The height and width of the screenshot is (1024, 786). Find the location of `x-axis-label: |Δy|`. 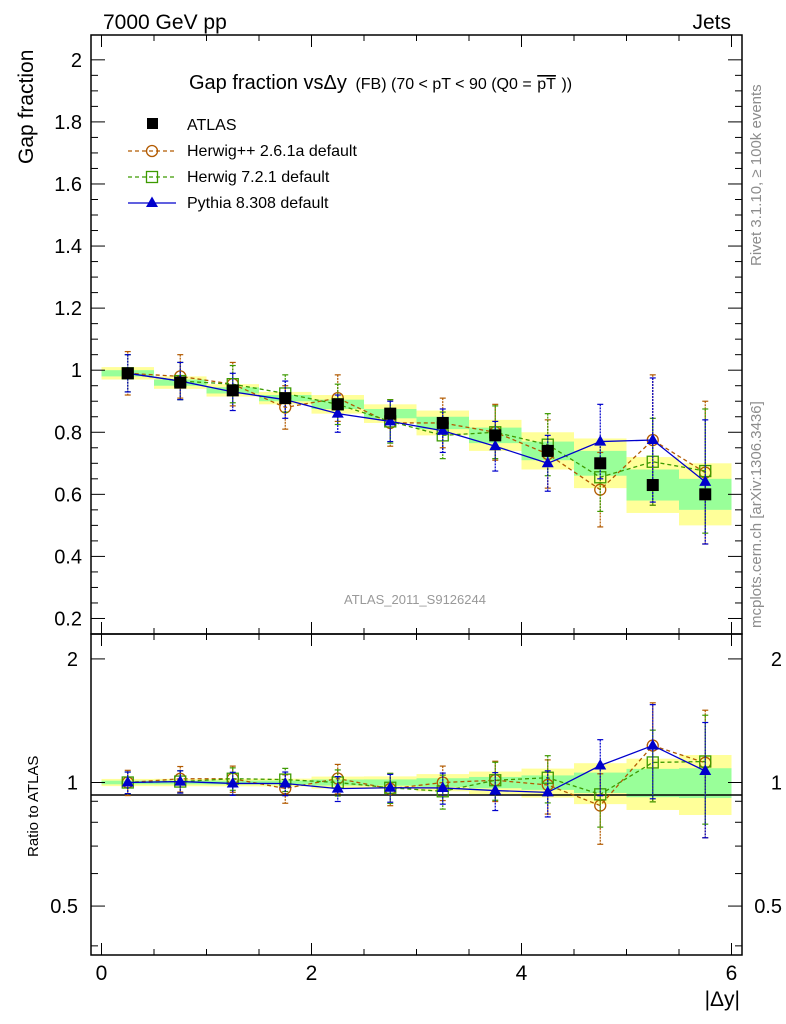

x-axis-label: |Δy| is located at coordinates (722, 999).